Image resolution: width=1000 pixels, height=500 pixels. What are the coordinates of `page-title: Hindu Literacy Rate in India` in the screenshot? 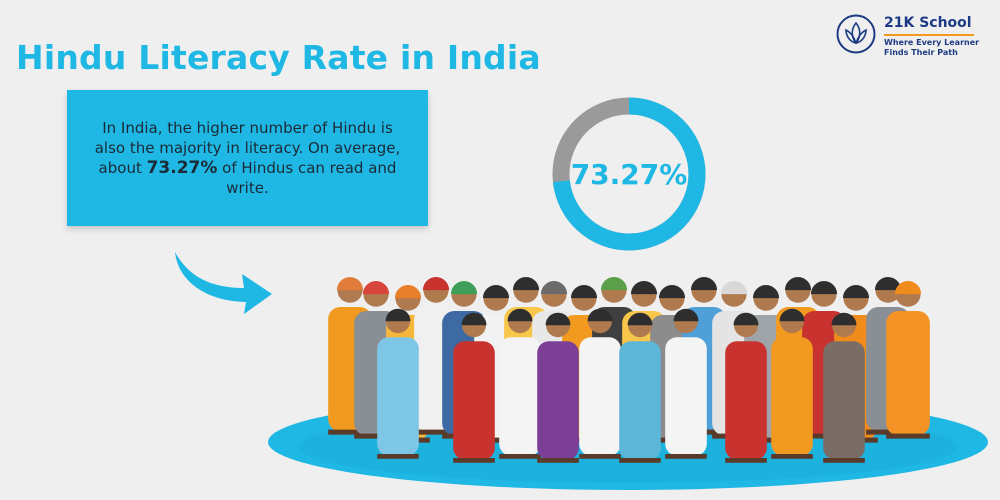 It's located at (278, 57).